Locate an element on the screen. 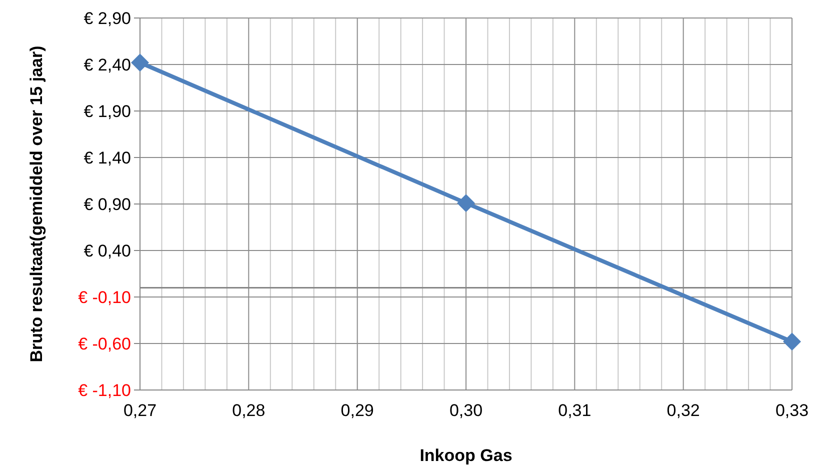 This screenshot has height=471, width=819. y-tick-label: € -0,10 is located at coordinates (104, 297).